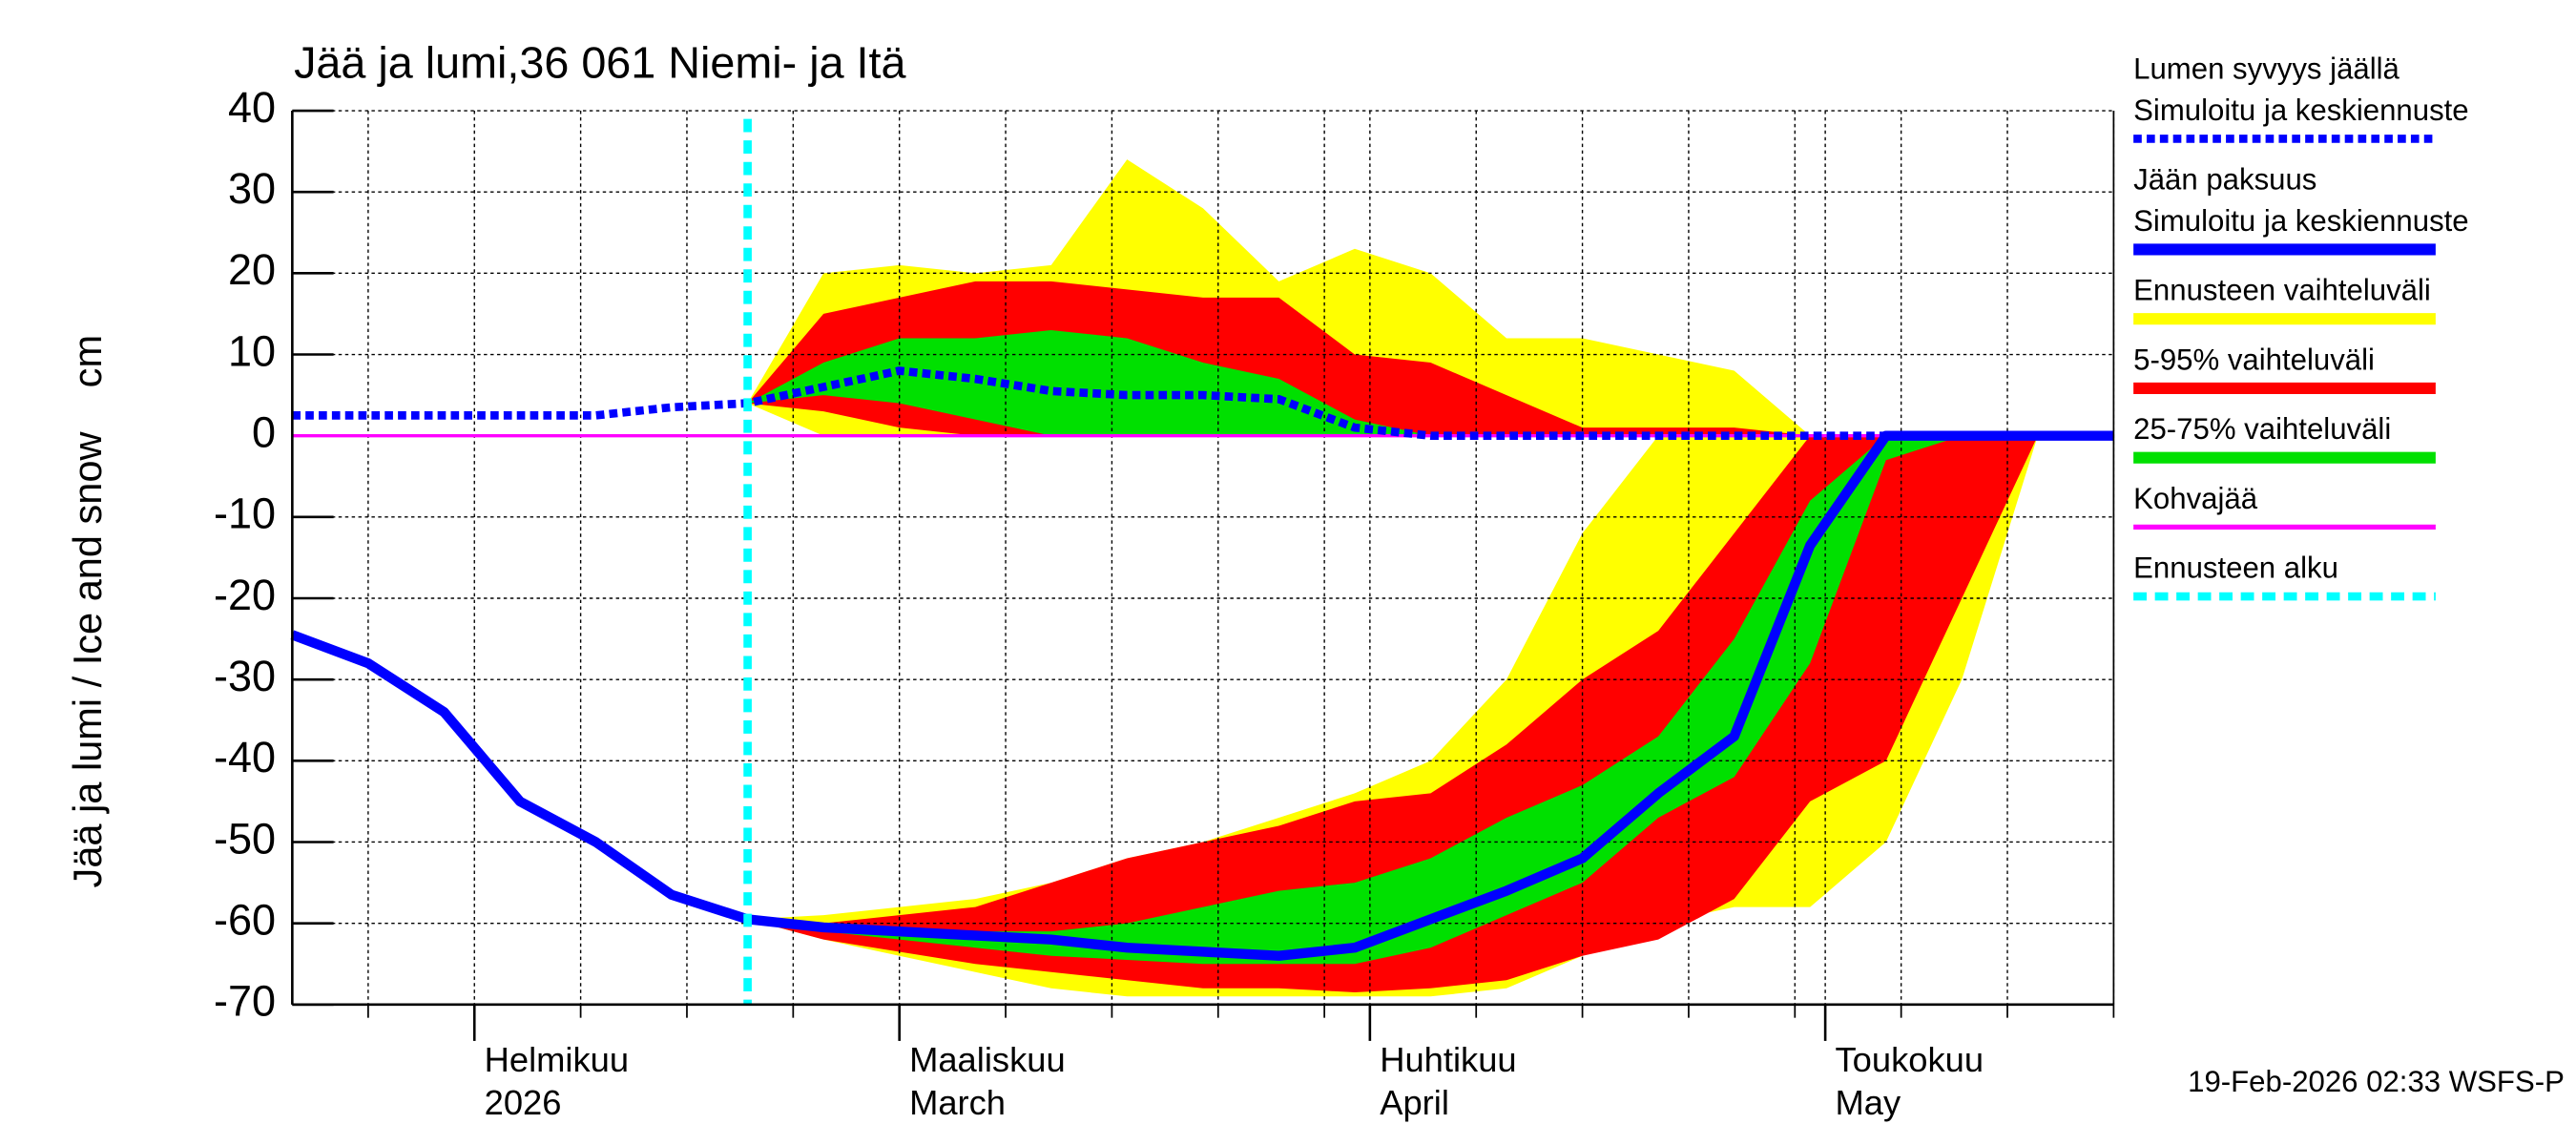  I want to click on y-tick-label: 20, so click(252, 269).